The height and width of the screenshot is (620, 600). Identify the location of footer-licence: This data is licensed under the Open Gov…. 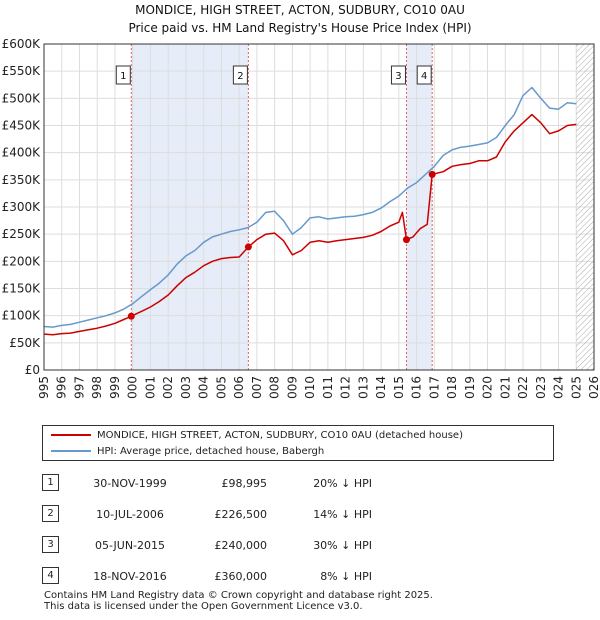
(203, 606).